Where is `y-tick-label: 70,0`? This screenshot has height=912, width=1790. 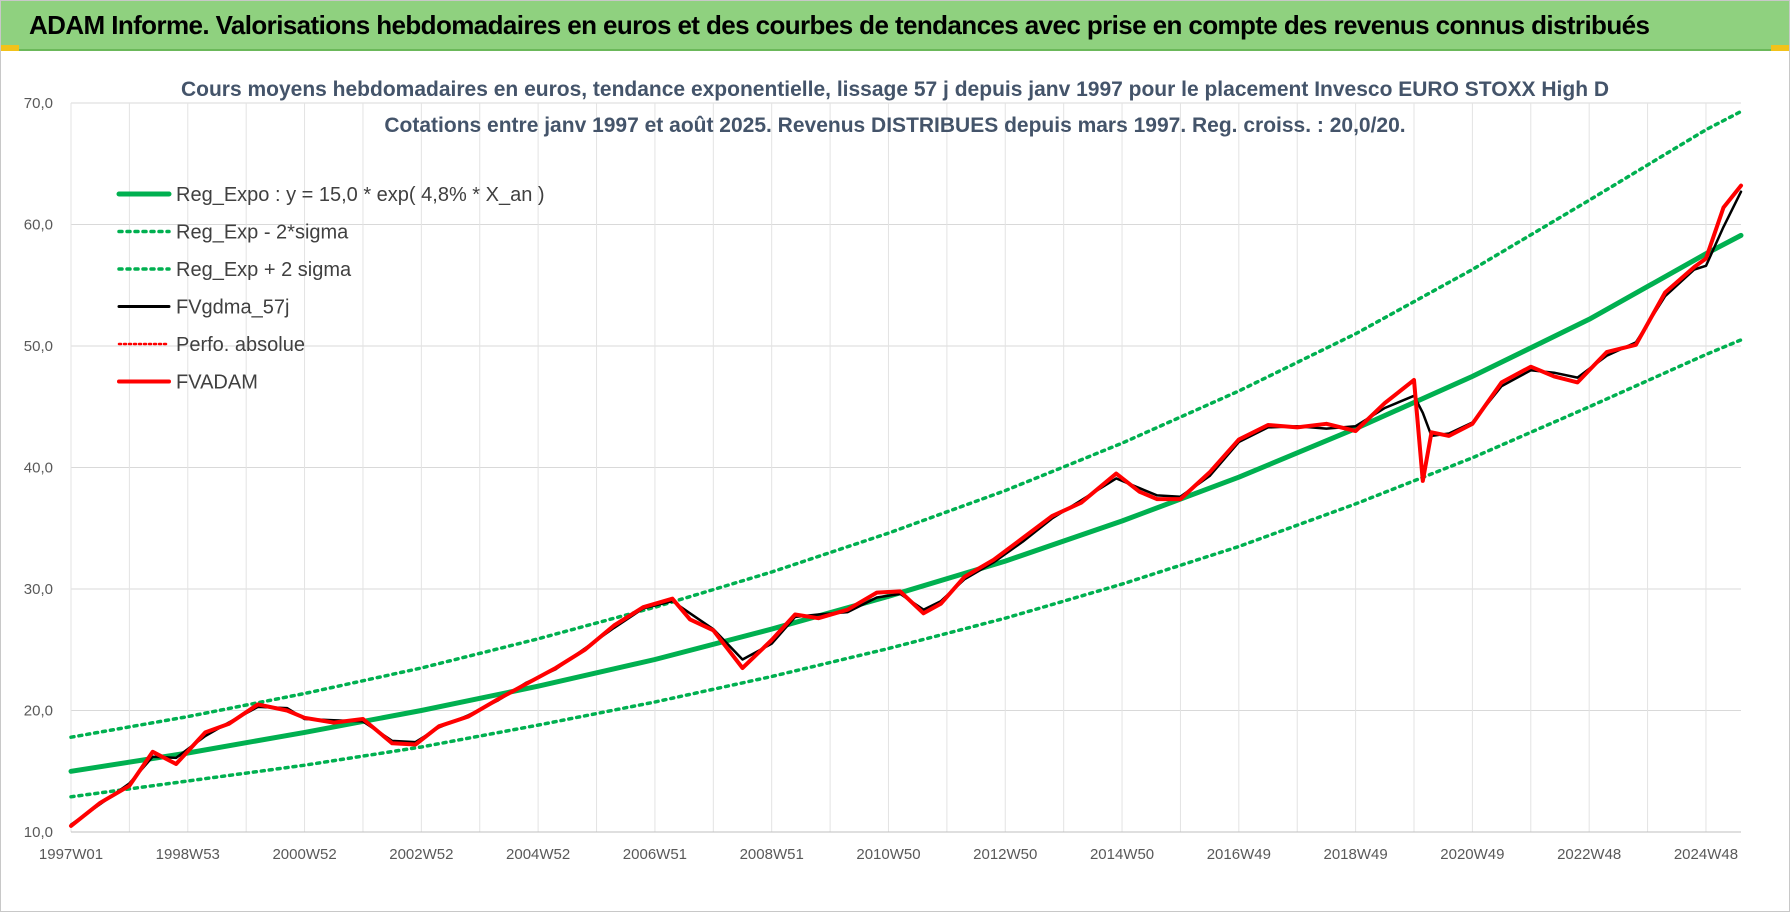 y-tick-label: 70,0 is located at coordinates (38, 103).